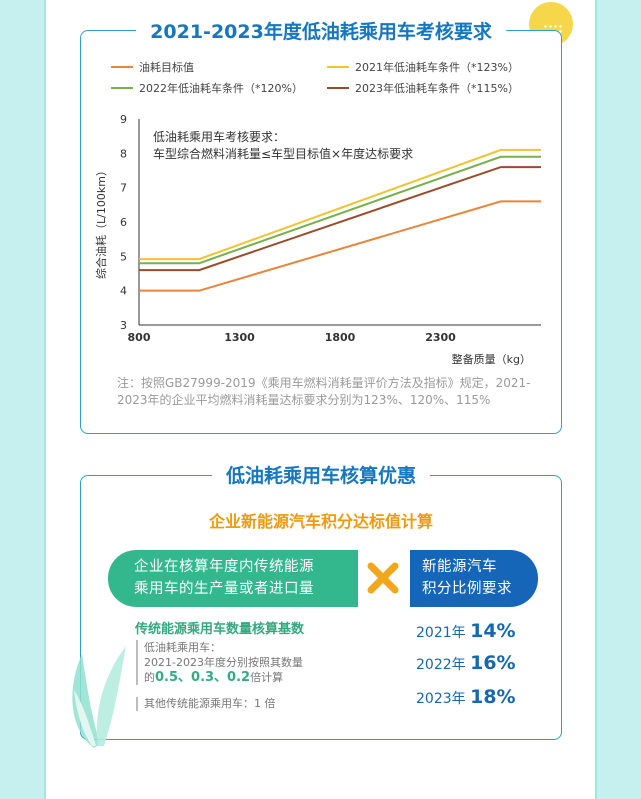 The image size is (641, 799). I want to click on ratio-year: 2021年, so click(441, 633).